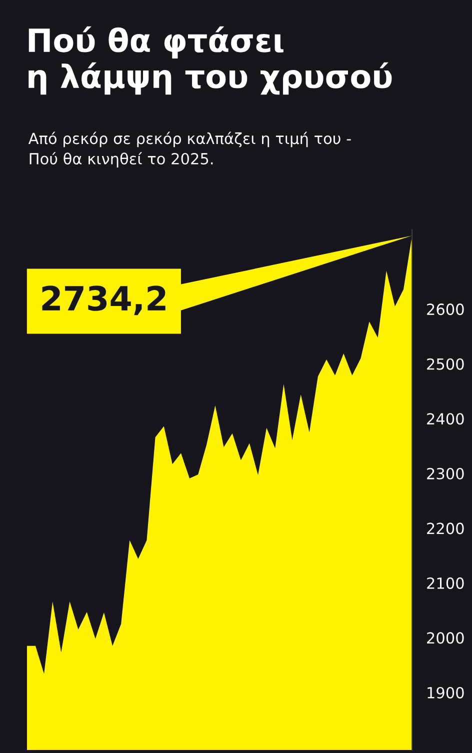  What do you see at coordinates (210, 60) in the screenshot?
I see `chart-title: Πού θα φτάσει η λάμψη του χρυσού` at bounding box center [210, 60].